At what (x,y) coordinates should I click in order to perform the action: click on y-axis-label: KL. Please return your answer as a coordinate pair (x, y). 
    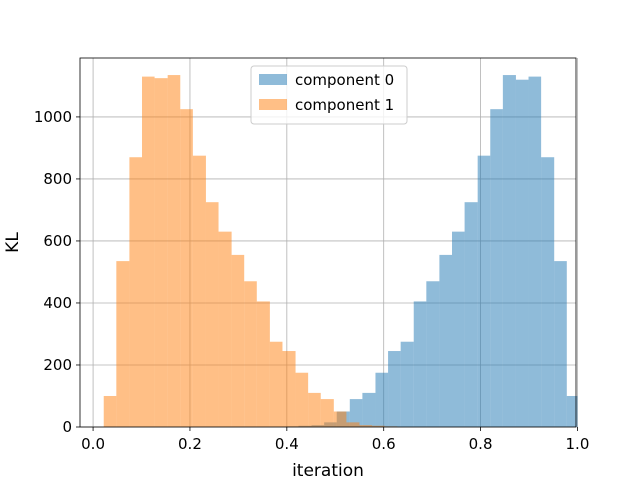
    Looking at the image, I should click on (13, 242).